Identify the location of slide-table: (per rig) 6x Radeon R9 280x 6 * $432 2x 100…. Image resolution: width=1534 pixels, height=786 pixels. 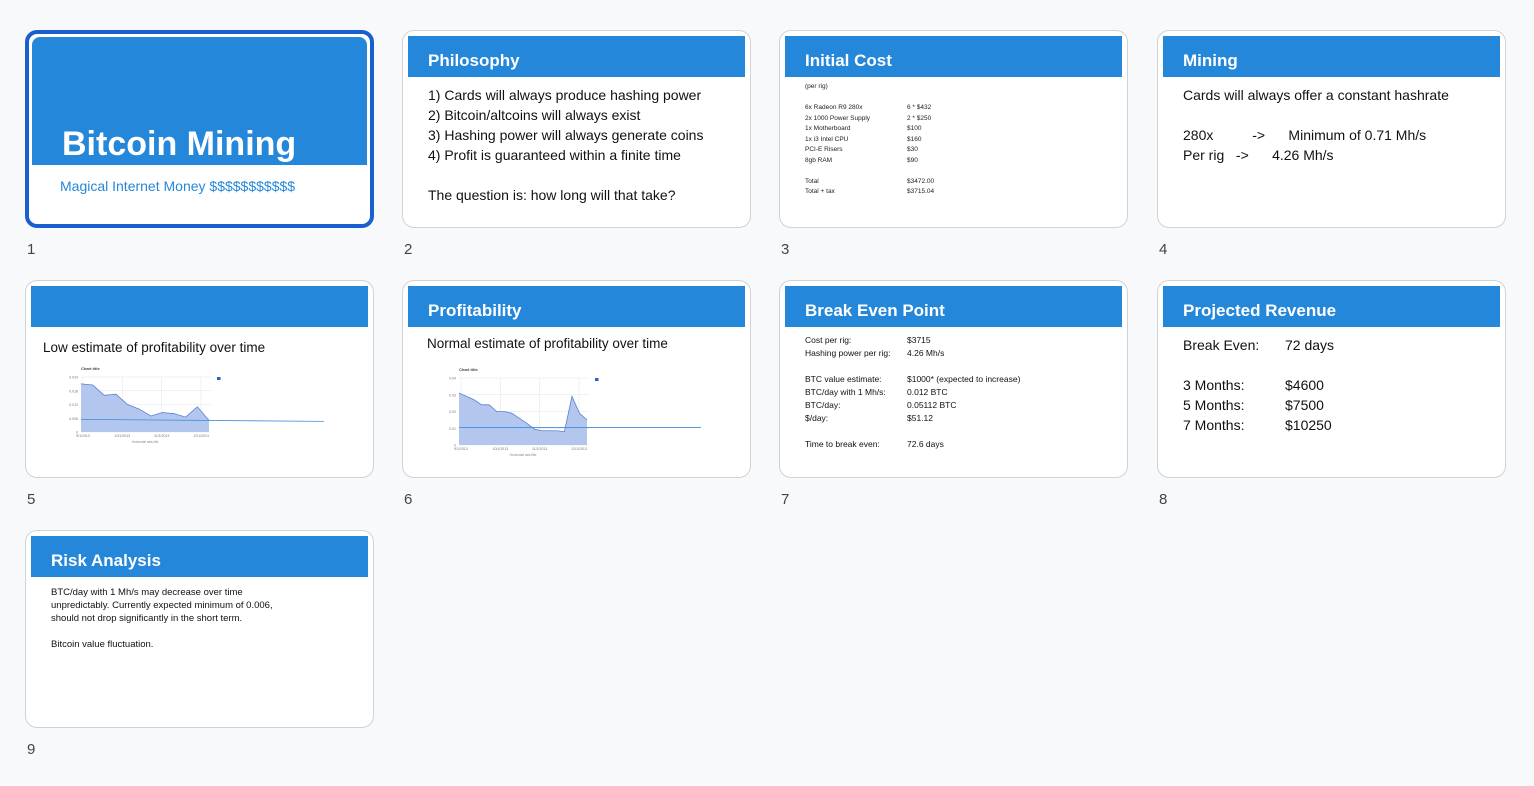
(869, 140).